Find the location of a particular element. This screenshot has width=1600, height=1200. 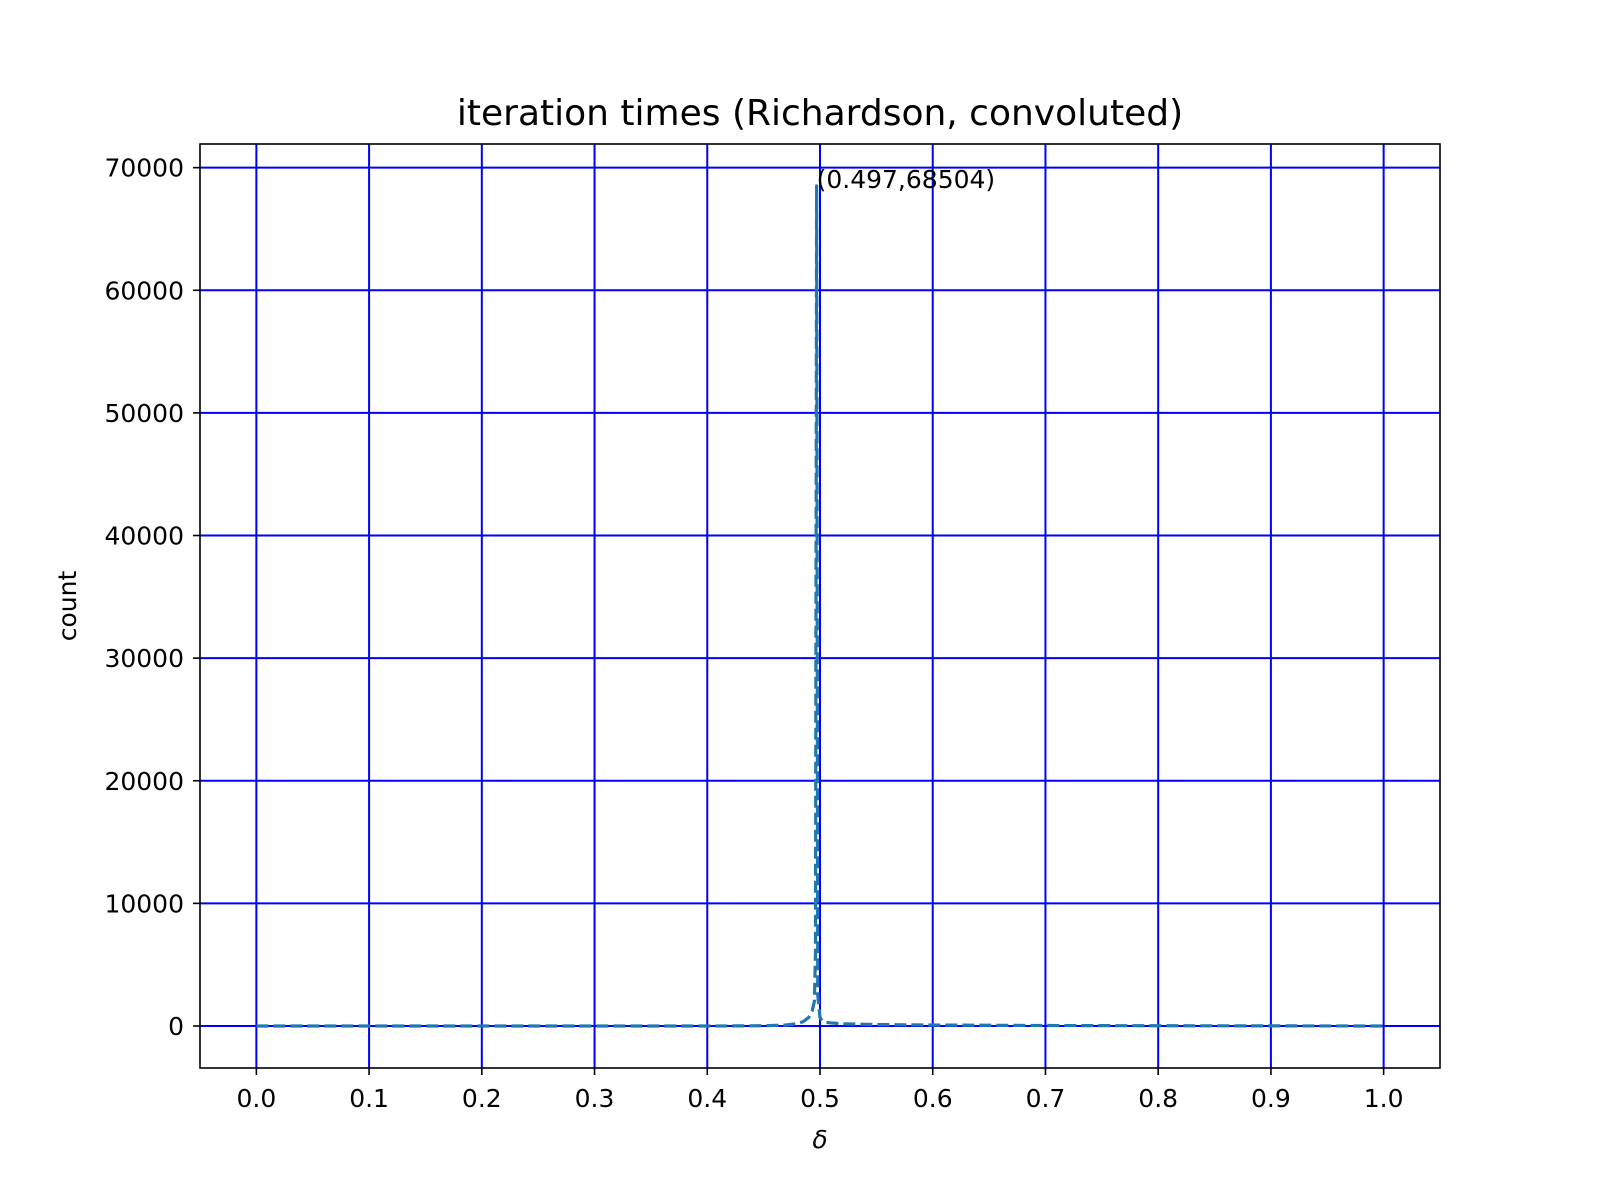

x-tick-label: 0.4 is located at coordinates (707, 1098).